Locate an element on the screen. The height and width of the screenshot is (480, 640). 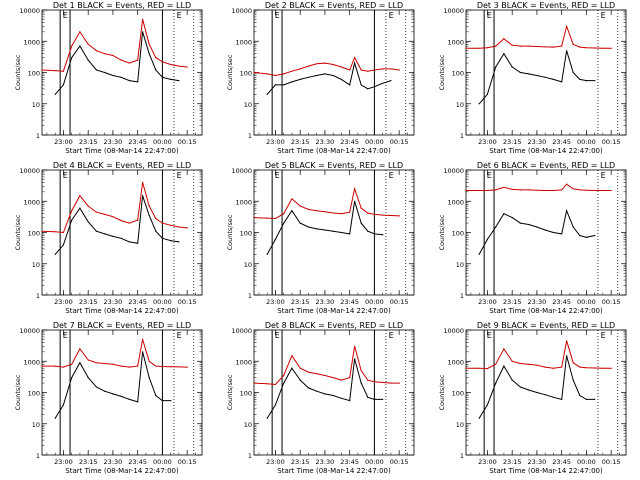
x-tick-label: 00:00 is located at coordinates (374, 302).